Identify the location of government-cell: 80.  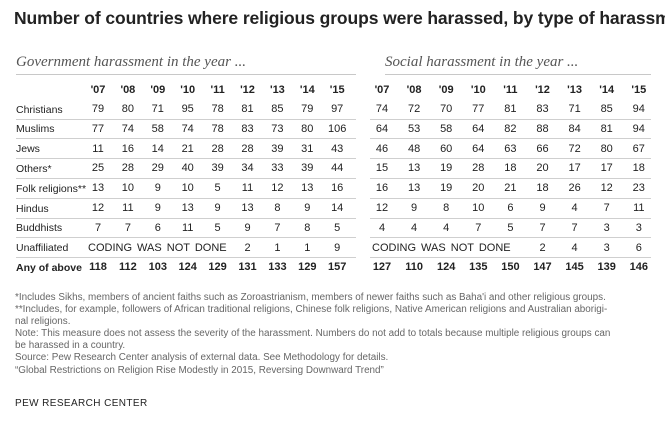
(128, 109).